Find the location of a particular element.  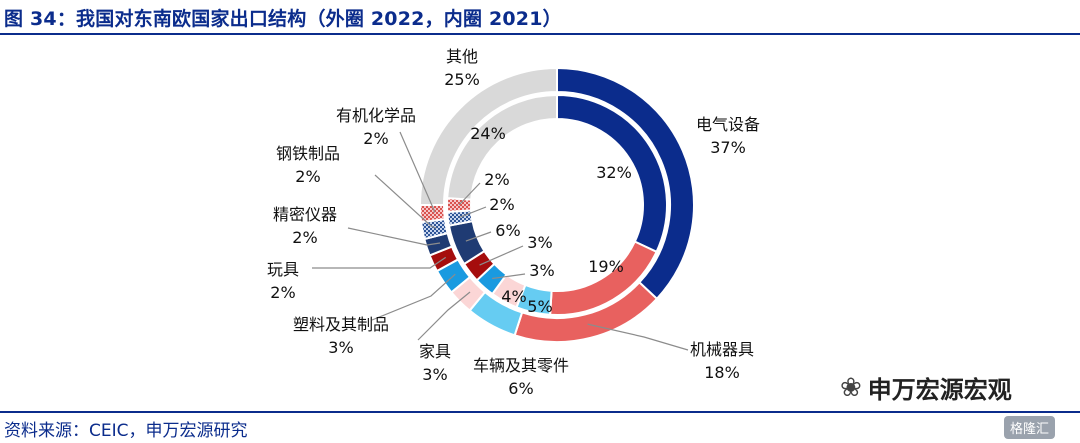

source-note: 资料来源：CEIC，申万宏源研究 is located at coordinates (126, 431).